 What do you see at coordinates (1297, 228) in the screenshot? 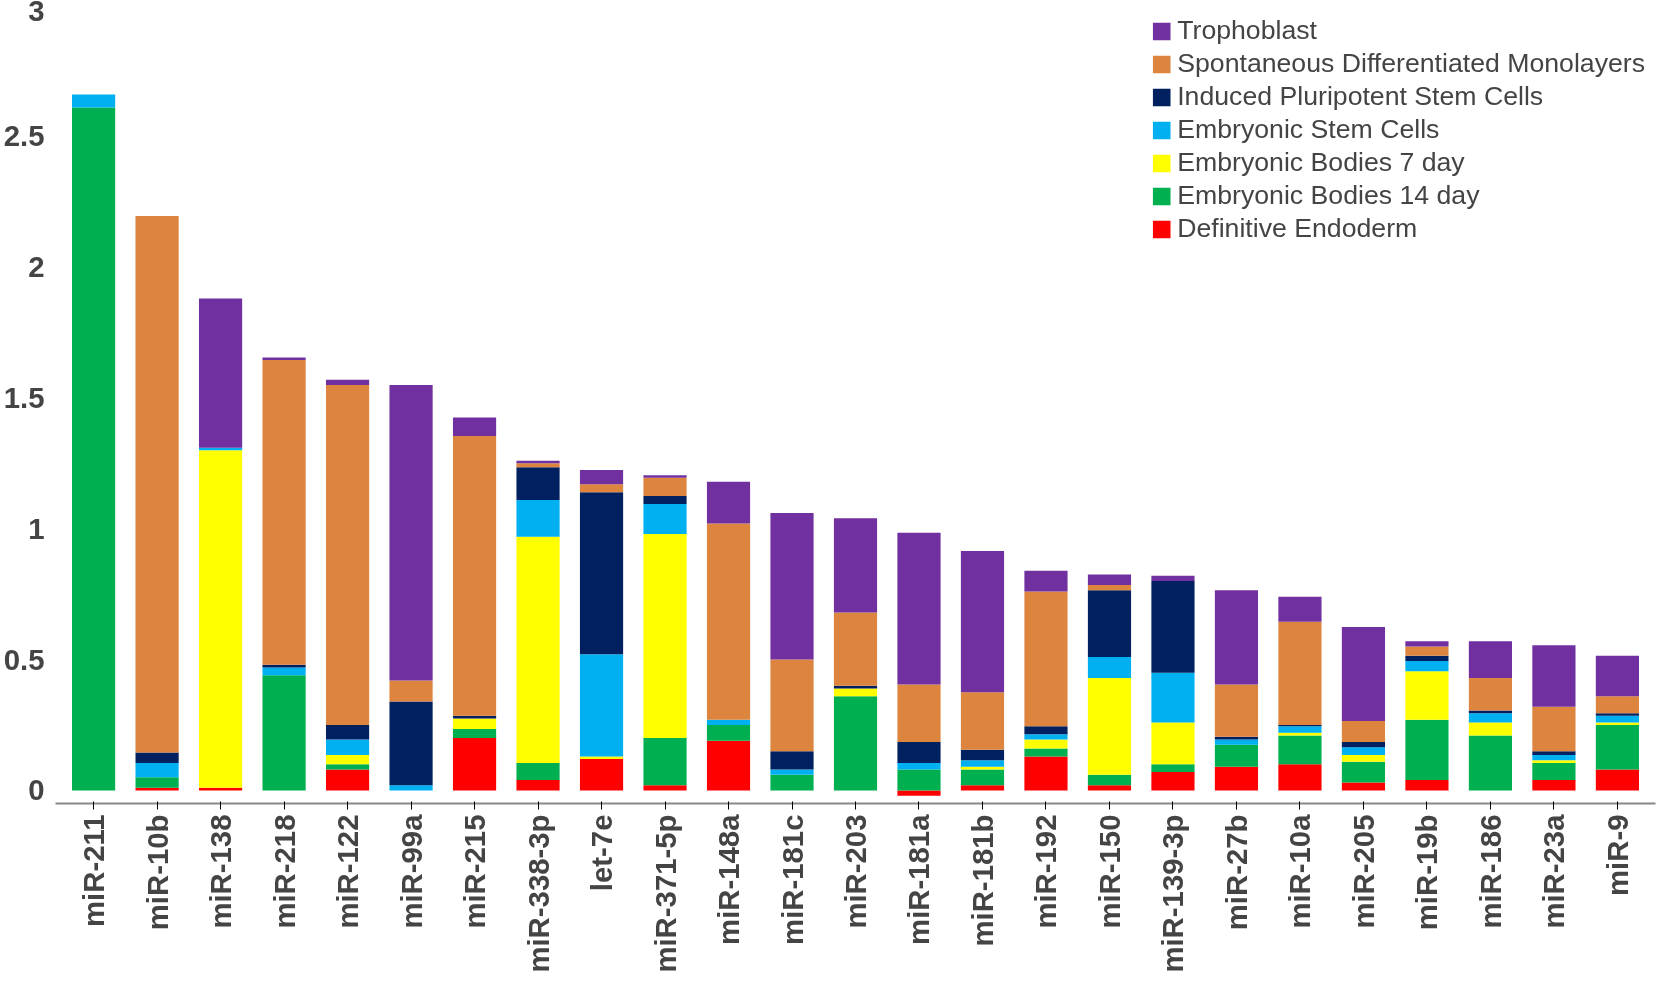
I see `legend-label: Definitive Endoderm` at bounding box center [1297, 228].